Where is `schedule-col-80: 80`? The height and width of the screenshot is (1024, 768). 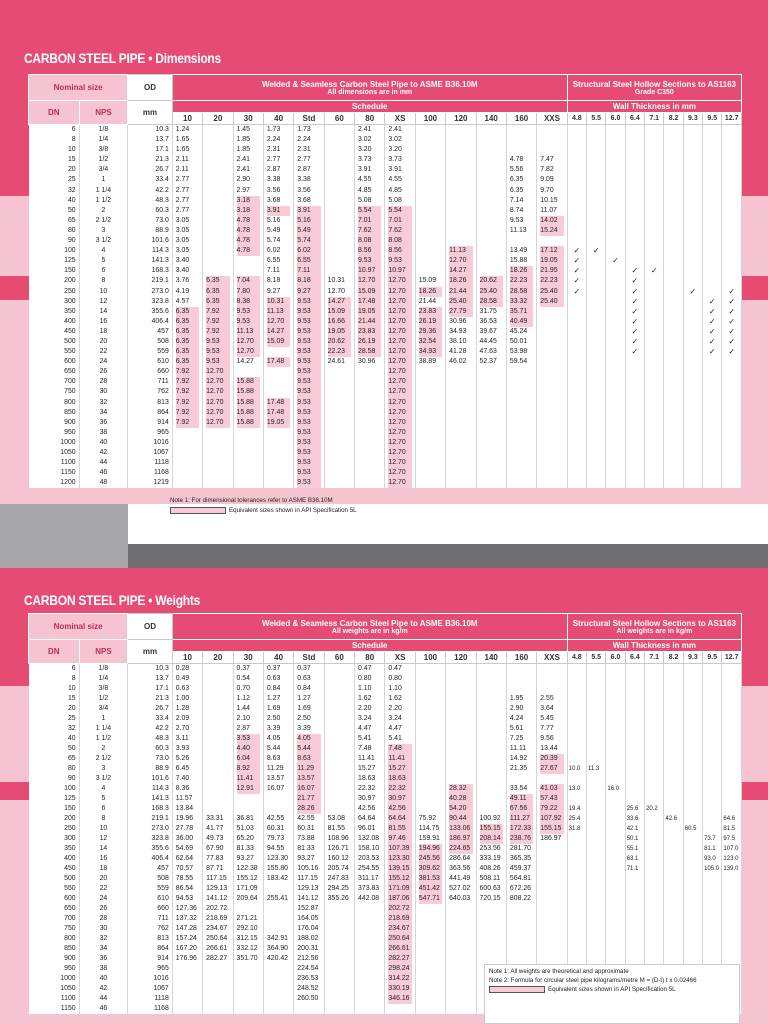 schedule-col-80: 80 is located at coordinates (370, 657).